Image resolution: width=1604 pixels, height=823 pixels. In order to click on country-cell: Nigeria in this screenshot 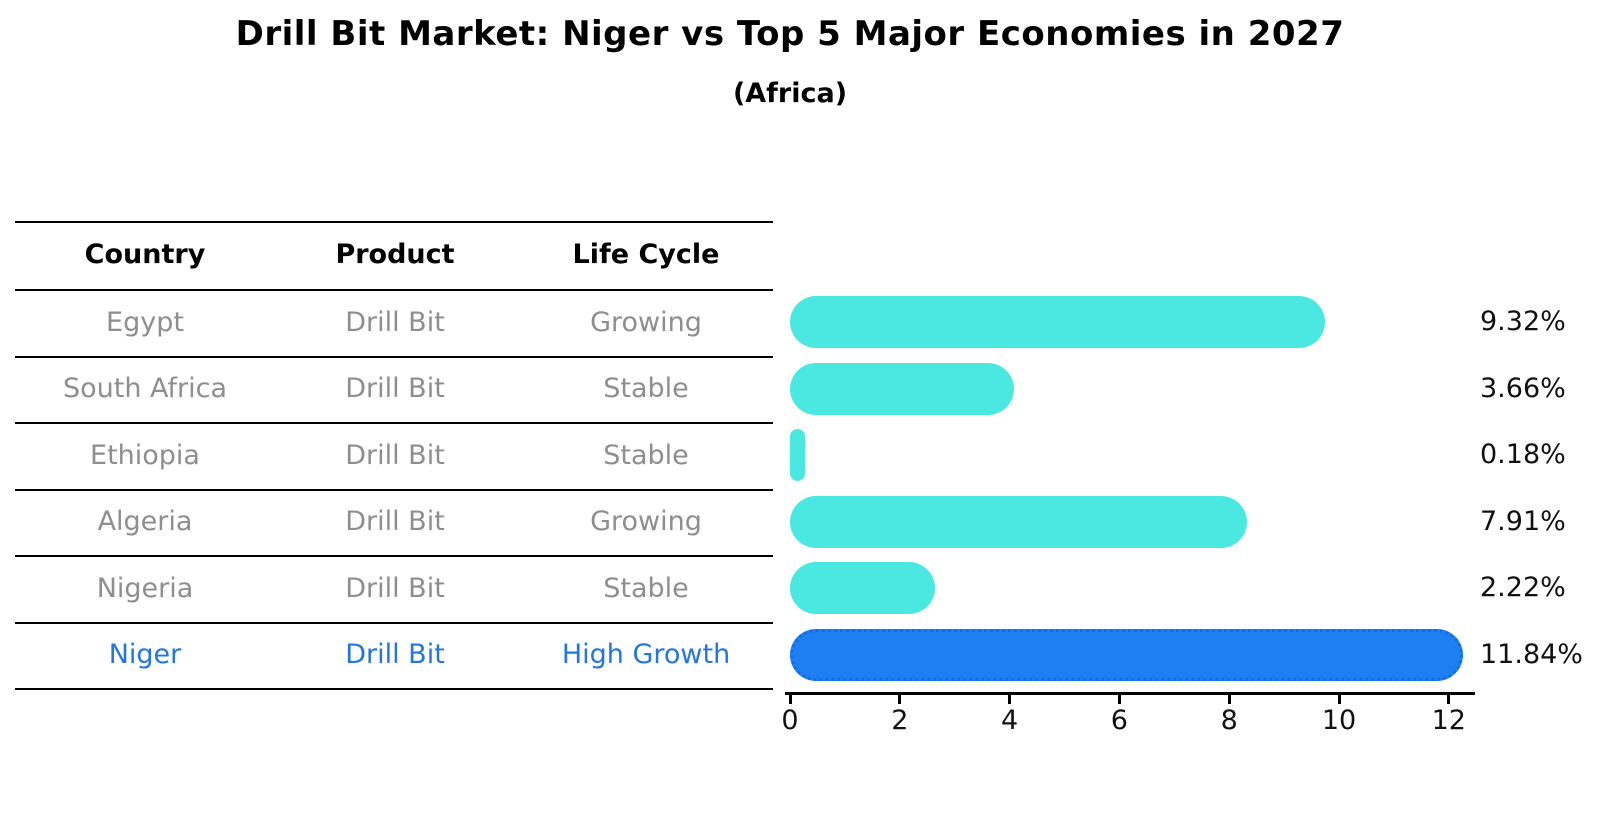, I will do `click(145, 588)`.